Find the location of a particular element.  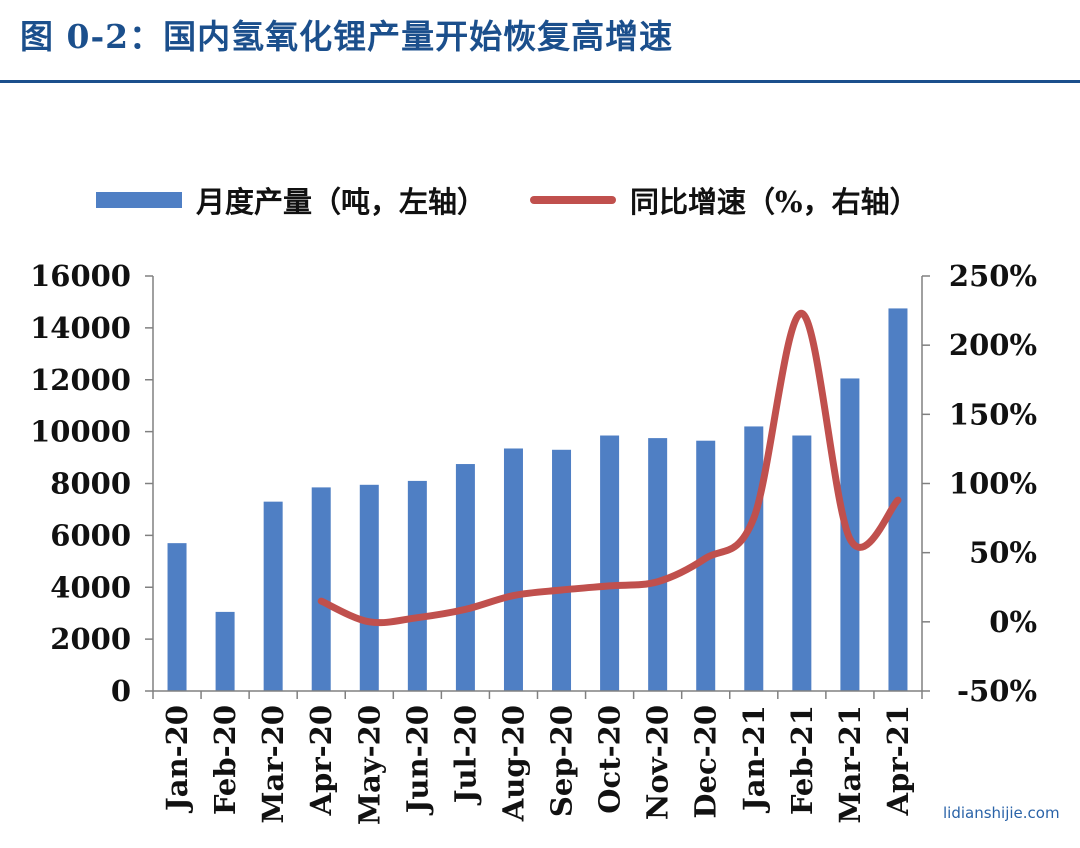

legend-item-line: 同比增速（%，右轴） is located at coordinates (702, 200).